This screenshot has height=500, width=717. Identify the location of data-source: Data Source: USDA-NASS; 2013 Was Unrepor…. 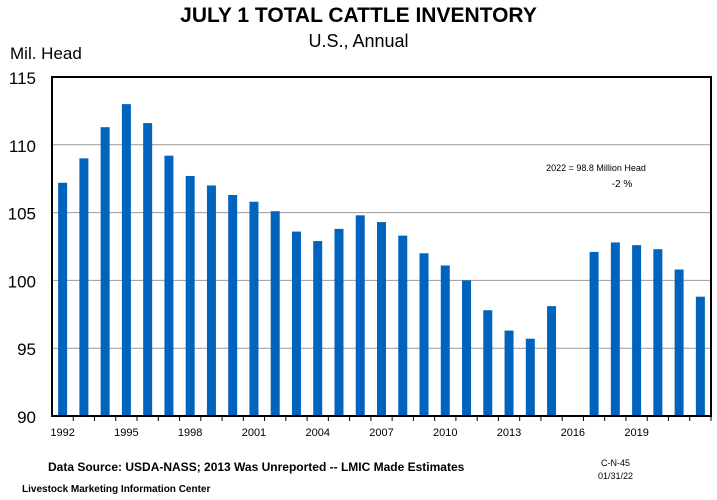
(256, 467).